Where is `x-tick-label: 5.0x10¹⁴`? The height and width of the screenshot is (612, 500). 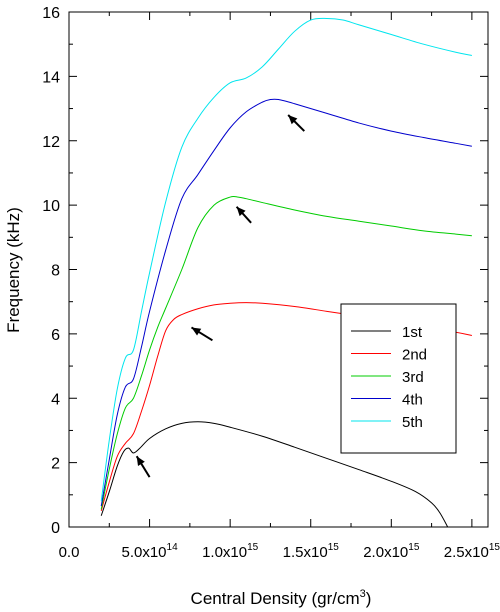
x-tick-label: 5.0x10¹⁴ is located at coordinates (149, 551).